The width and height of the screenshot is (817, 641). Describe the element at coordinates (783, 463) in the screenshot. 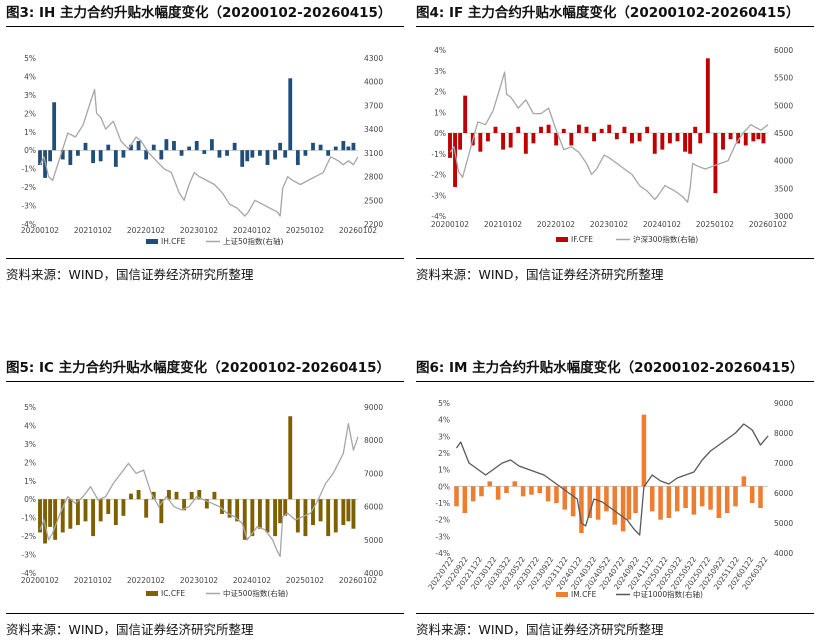

I see `y-right-tick-label: 7000` at that location.